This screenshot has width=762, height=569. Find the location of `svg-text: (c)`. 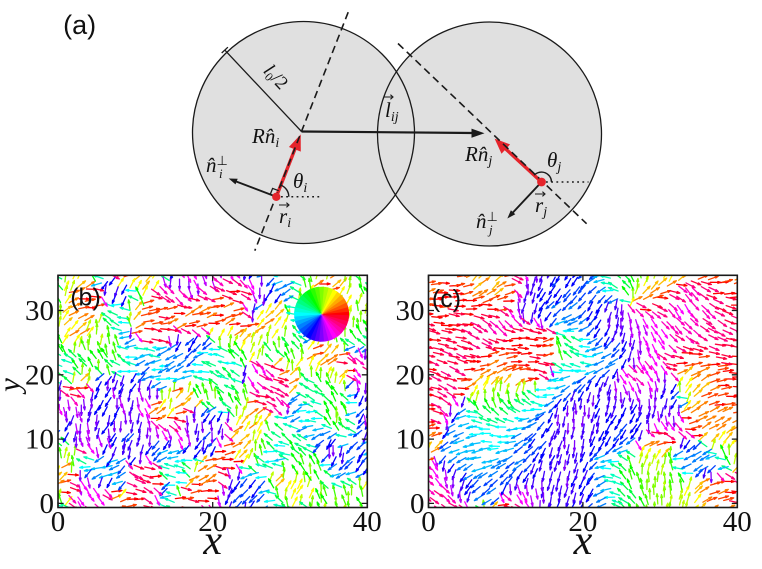

svg-text: (c) is located at coordinates (446, 299).